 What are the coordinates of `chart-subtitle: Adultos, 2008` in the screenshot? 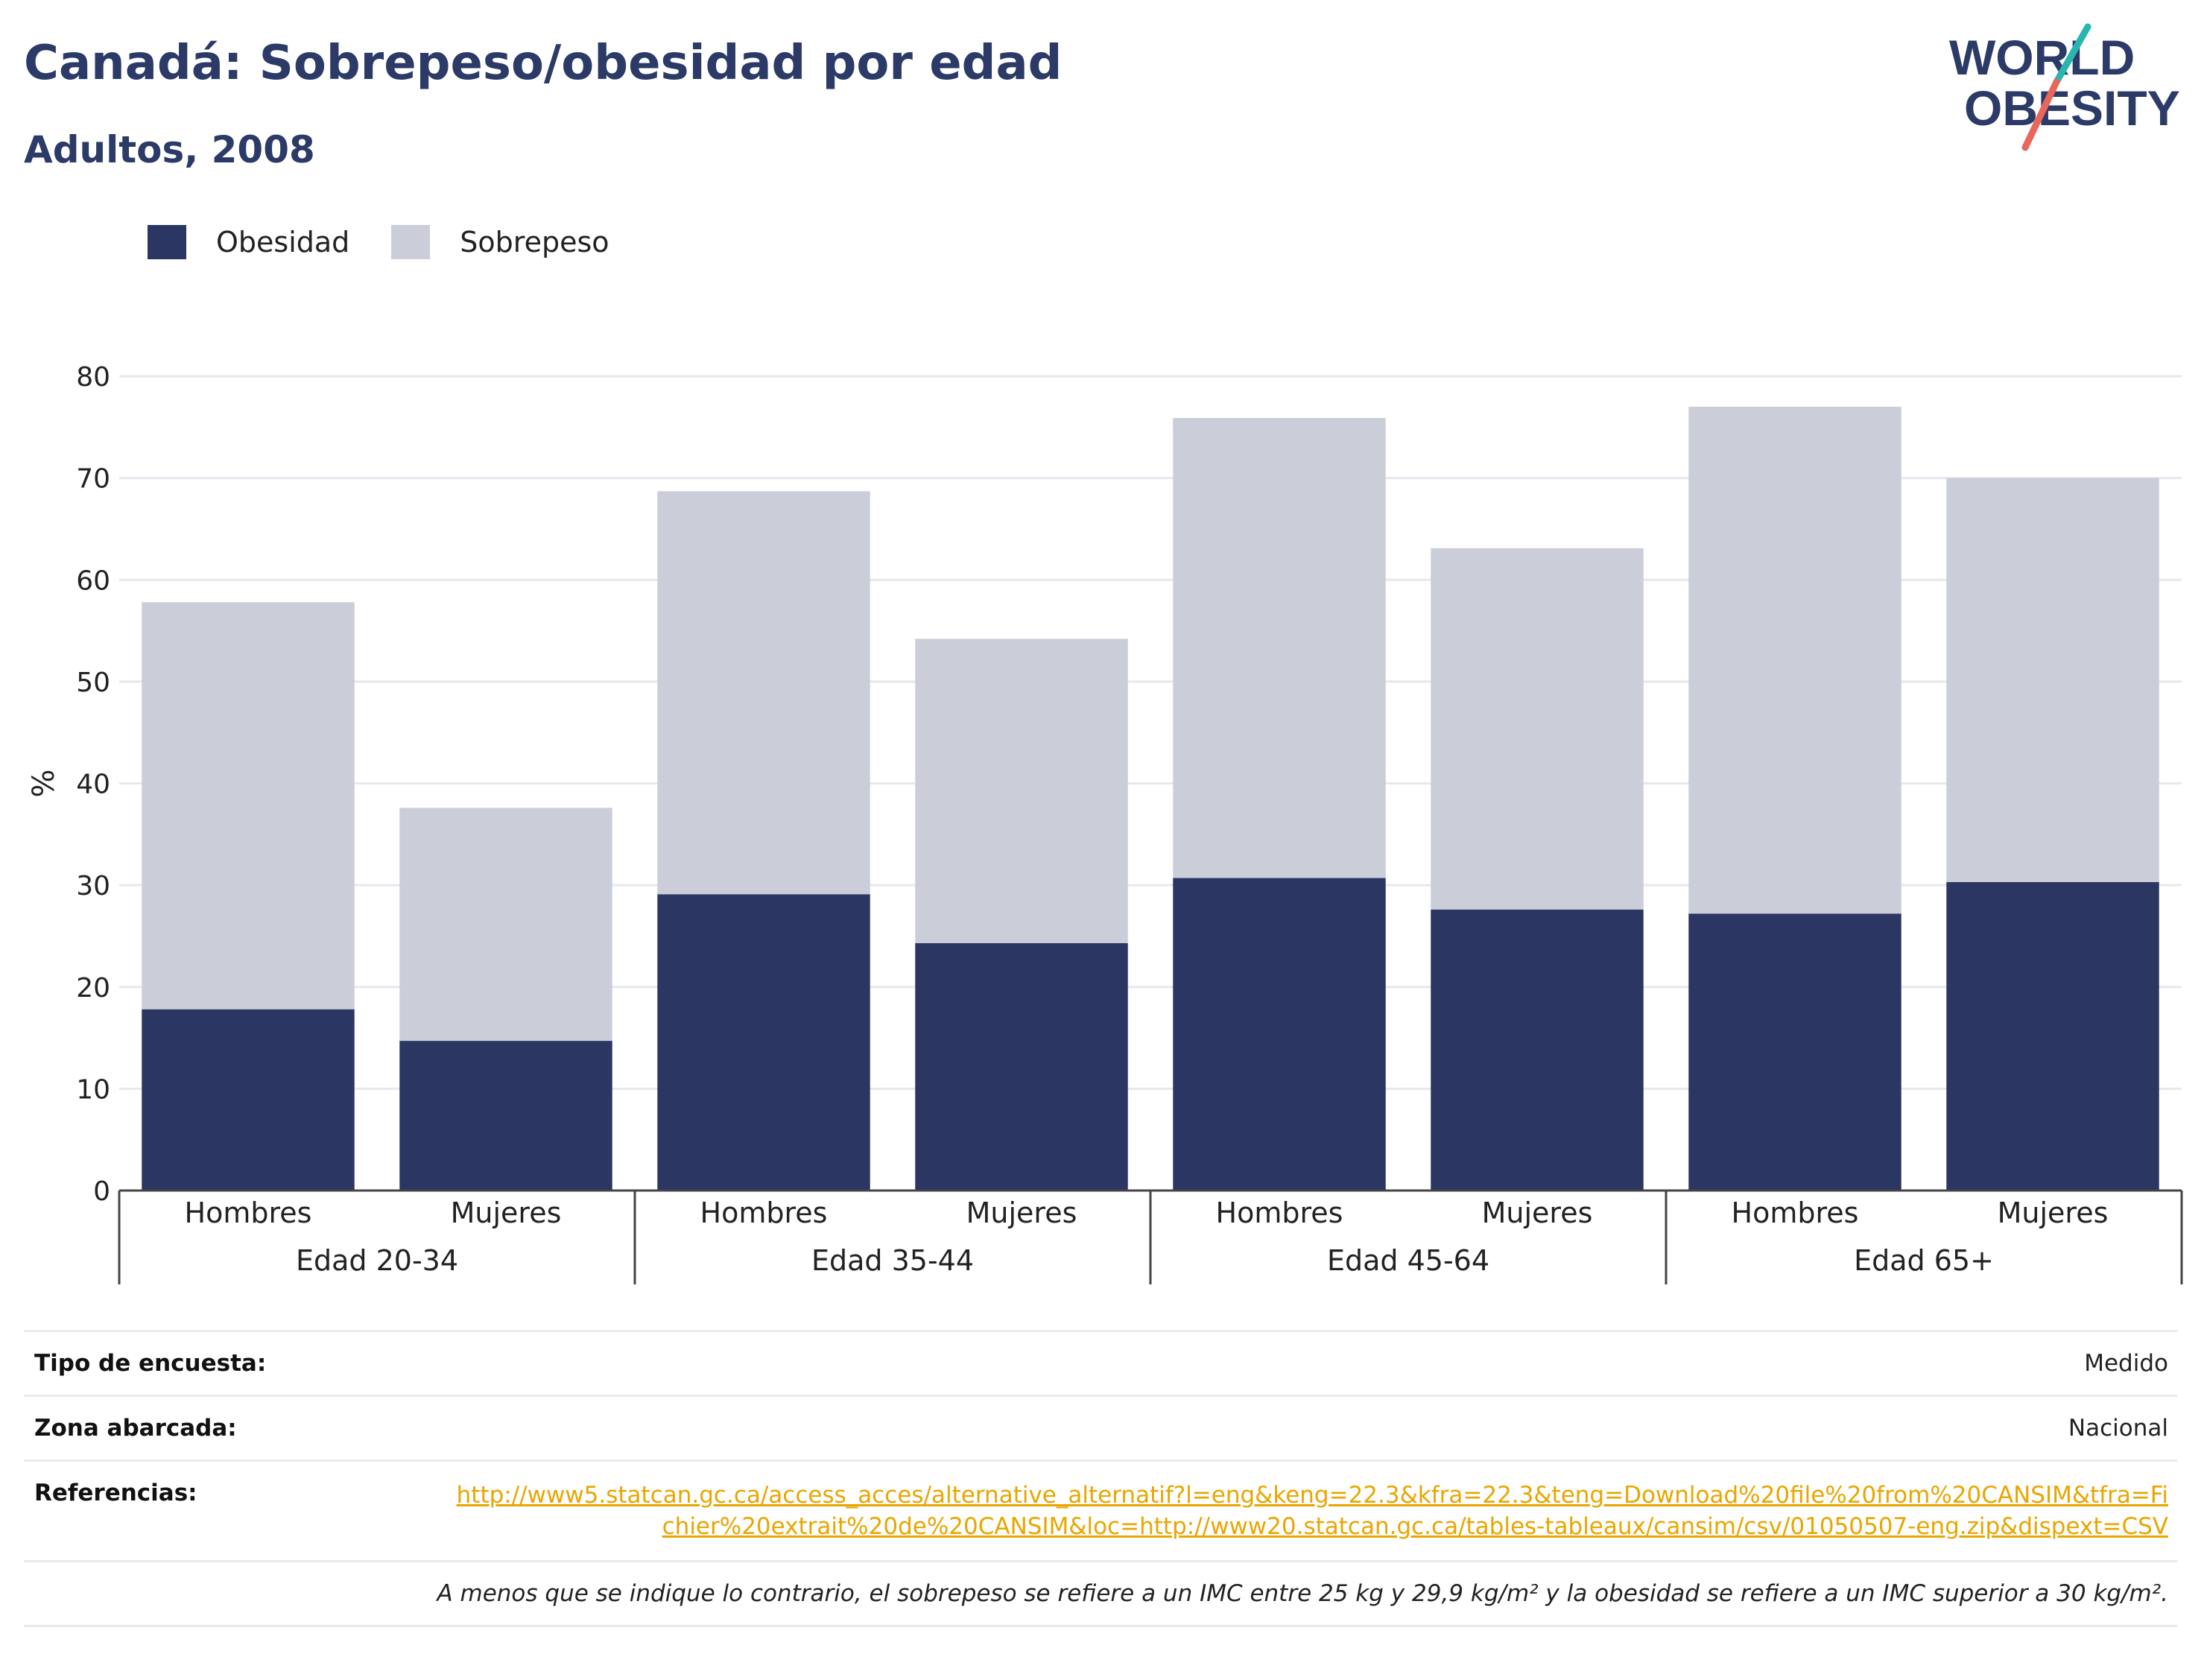 It's located at (169, 149).